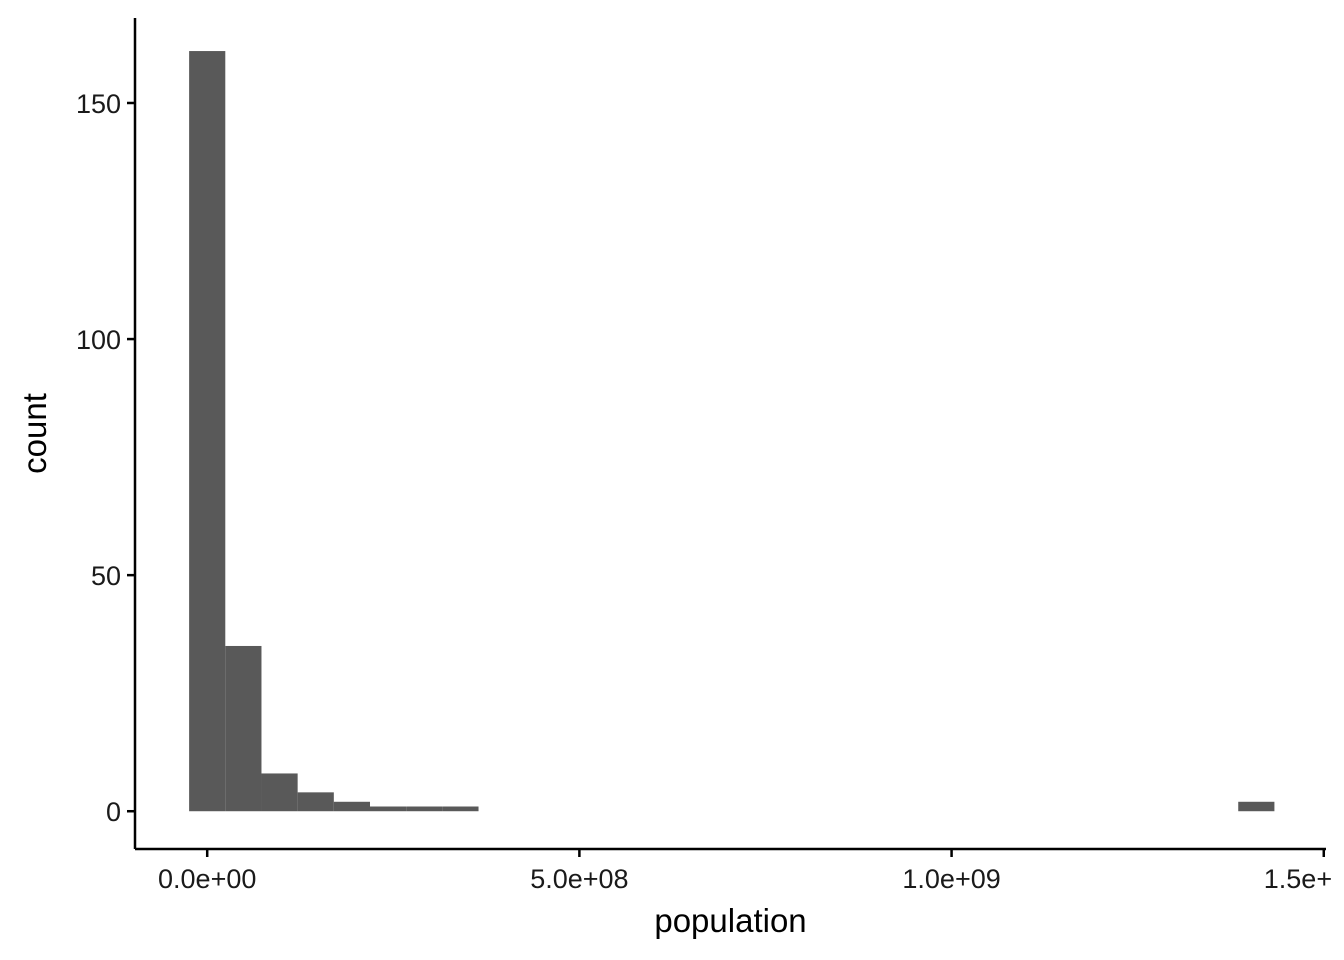 The image size is (1344, 960). What do you see at coordinates (105, 458) in the screenshot?
I see `y-axis-ticks: 0 50 100 150` at bounding box center [105, 458].